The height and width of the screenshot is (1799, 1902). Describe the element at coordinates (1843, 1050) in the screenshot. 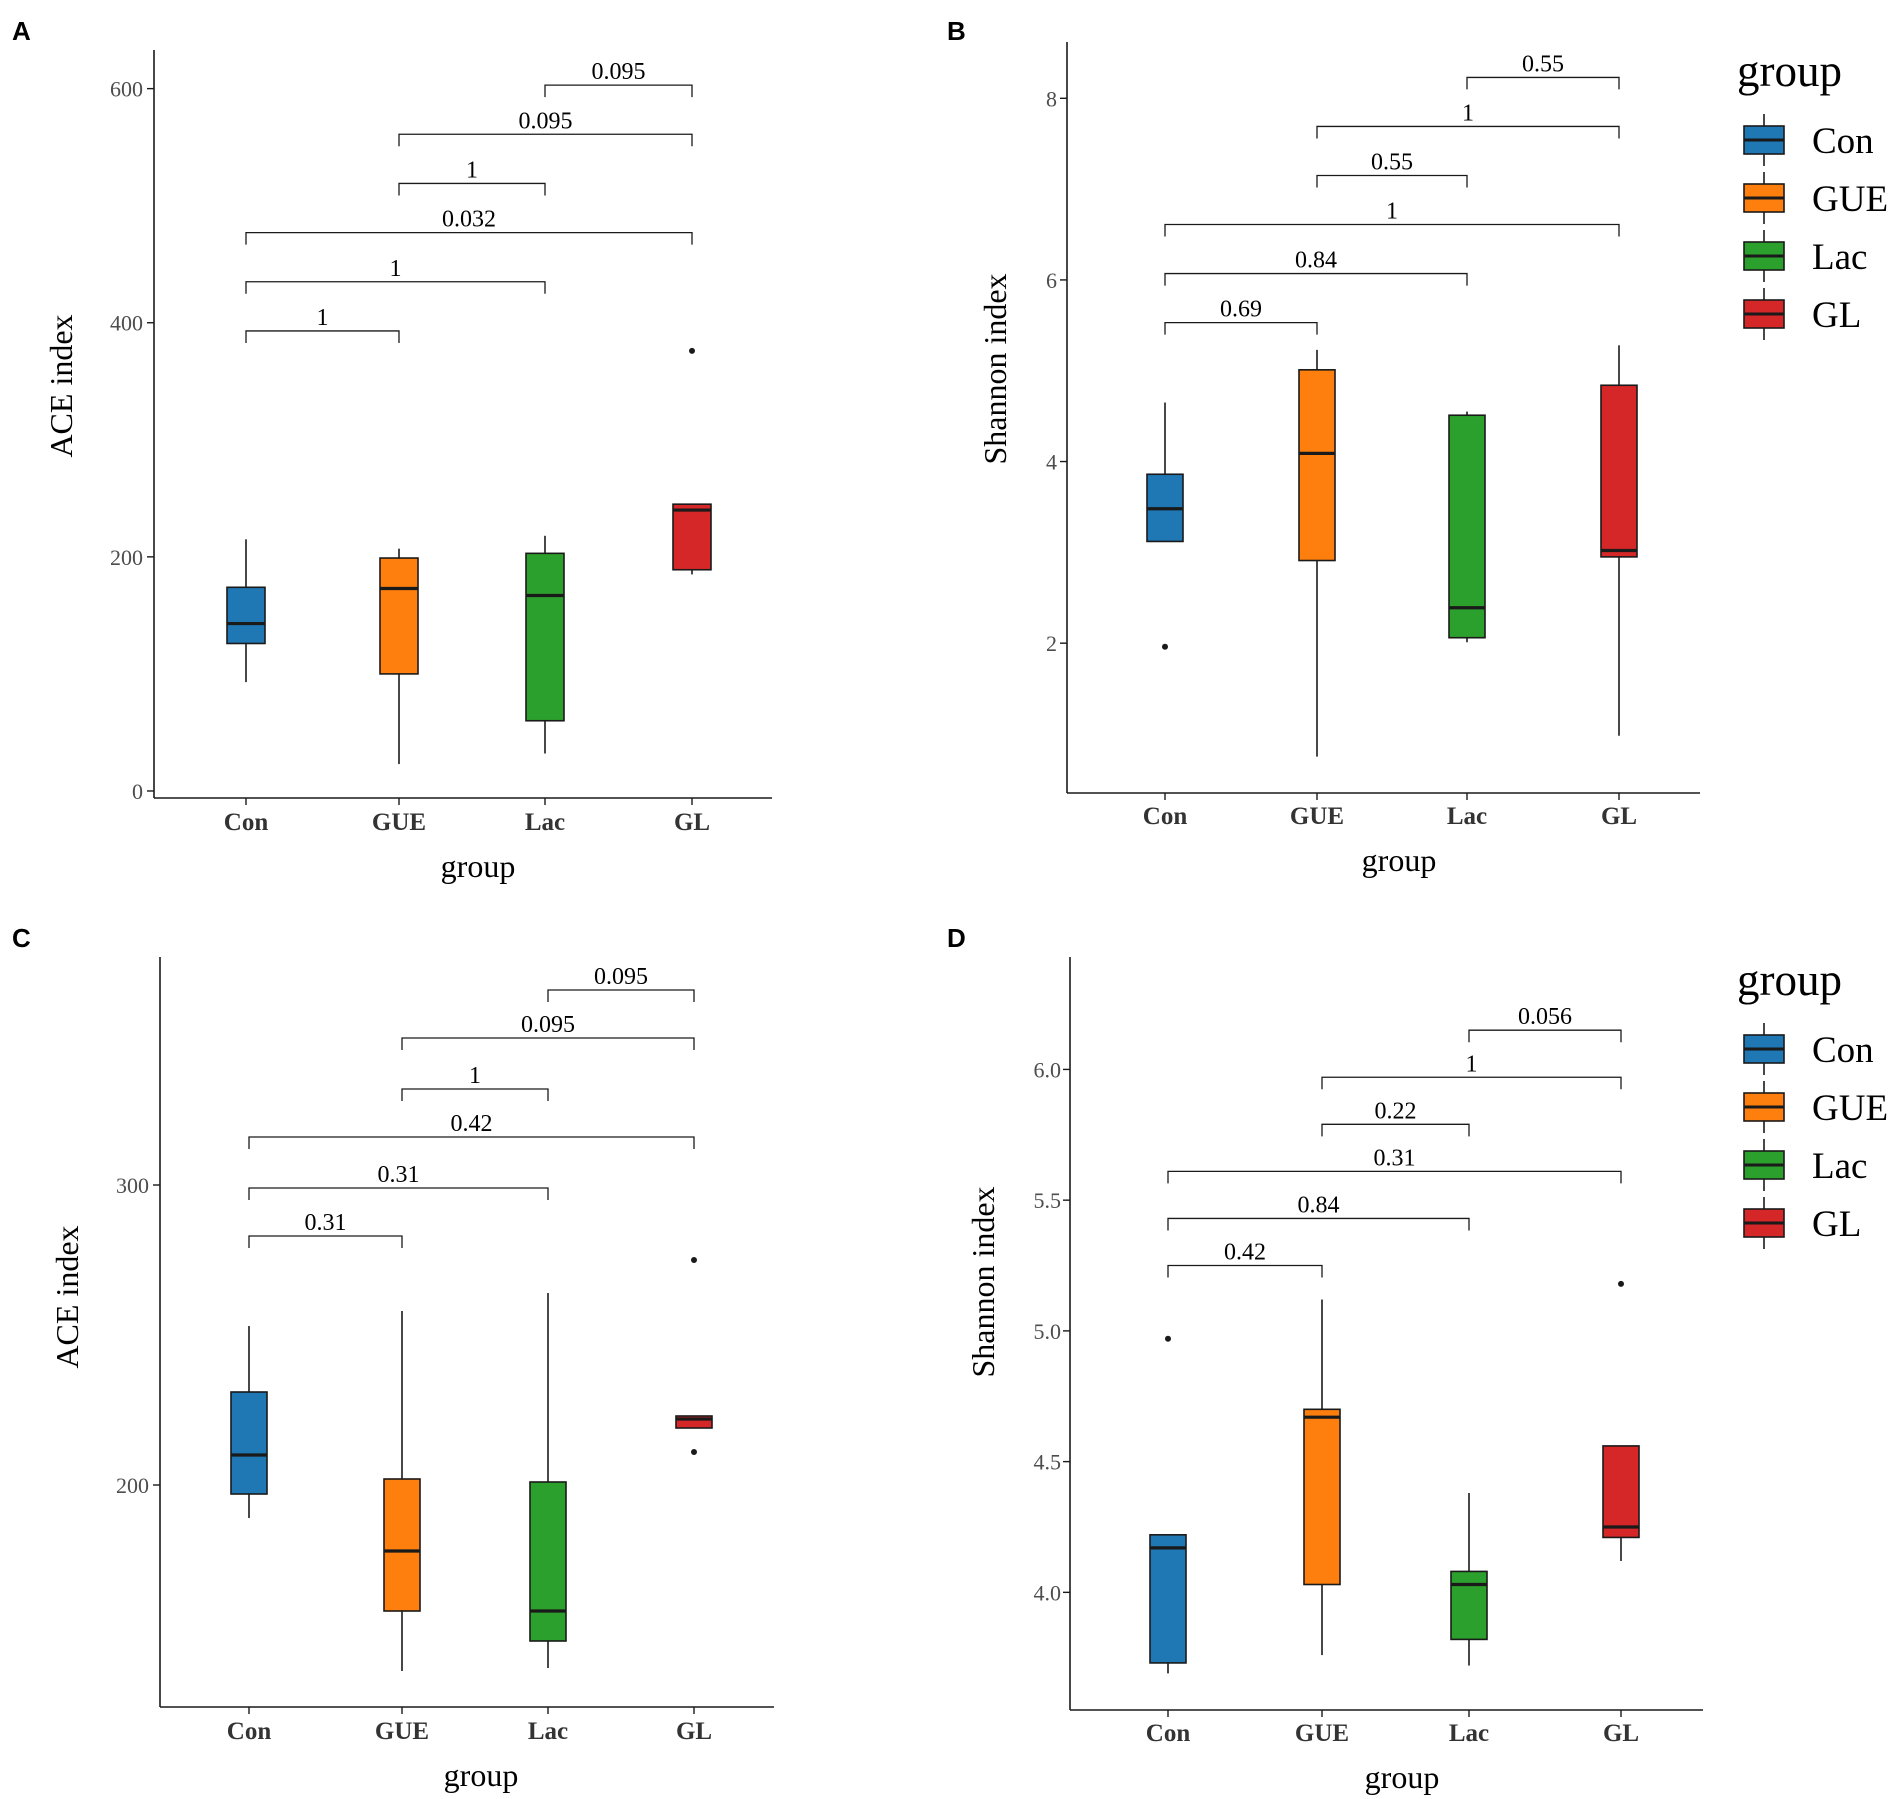

I see `legend-label: Con` at that location.